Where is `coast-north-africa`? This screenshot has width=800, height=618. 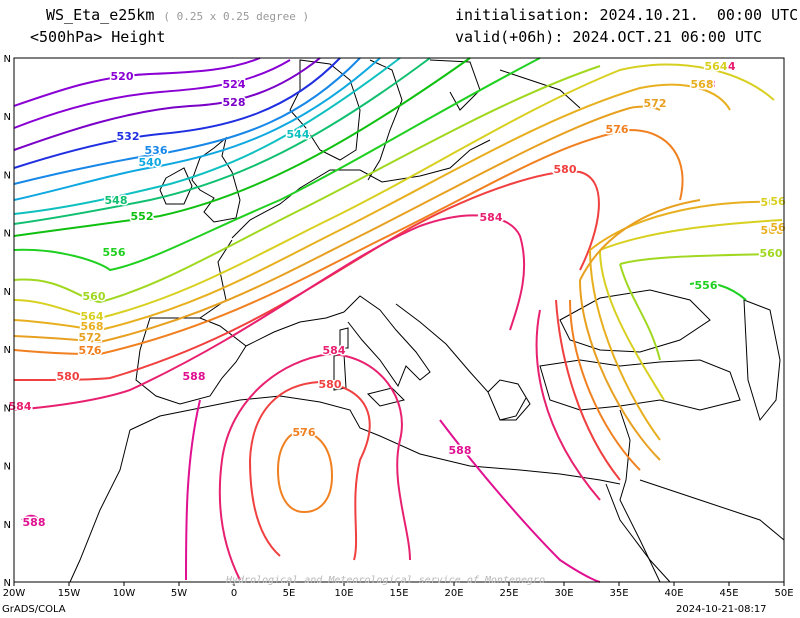 coast-north-africa is located at coordinates (375, 440).